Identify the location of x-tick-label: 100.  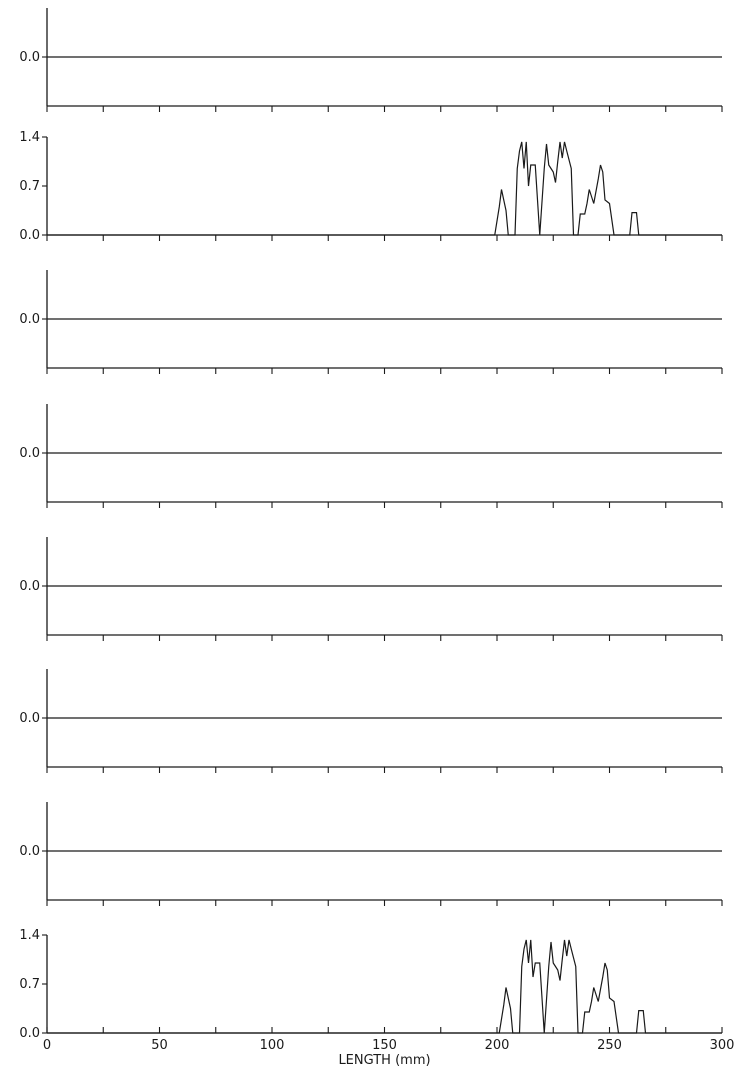
(272, 1045).